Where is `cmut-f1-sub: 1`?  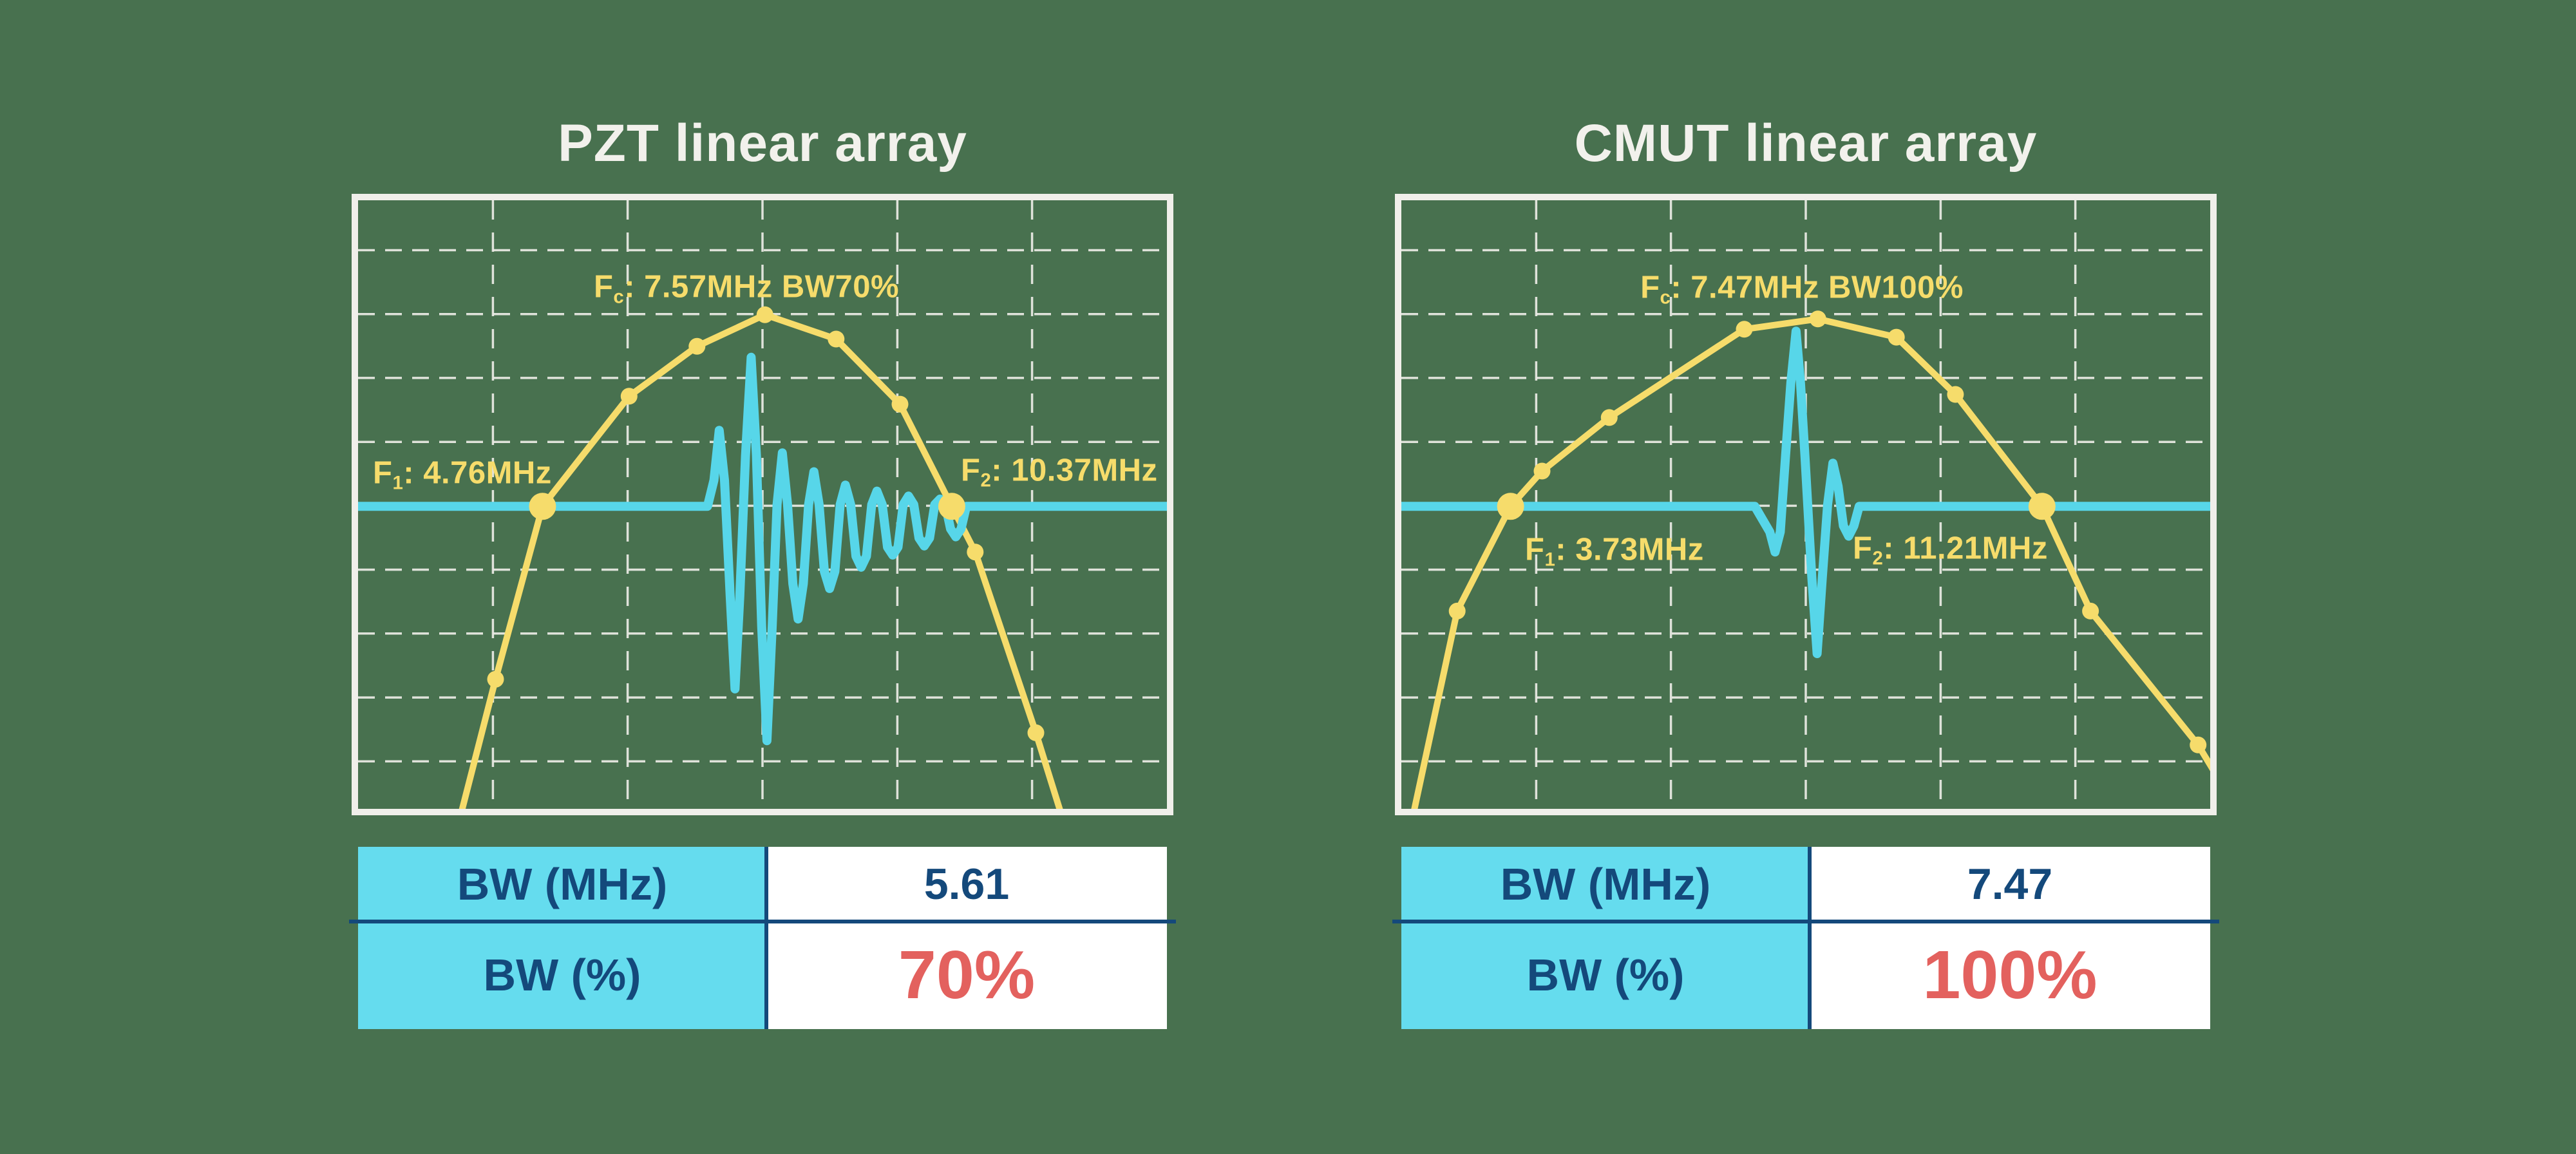
cmut-f1-sub: 1 is located at coordinates (1550, 560).